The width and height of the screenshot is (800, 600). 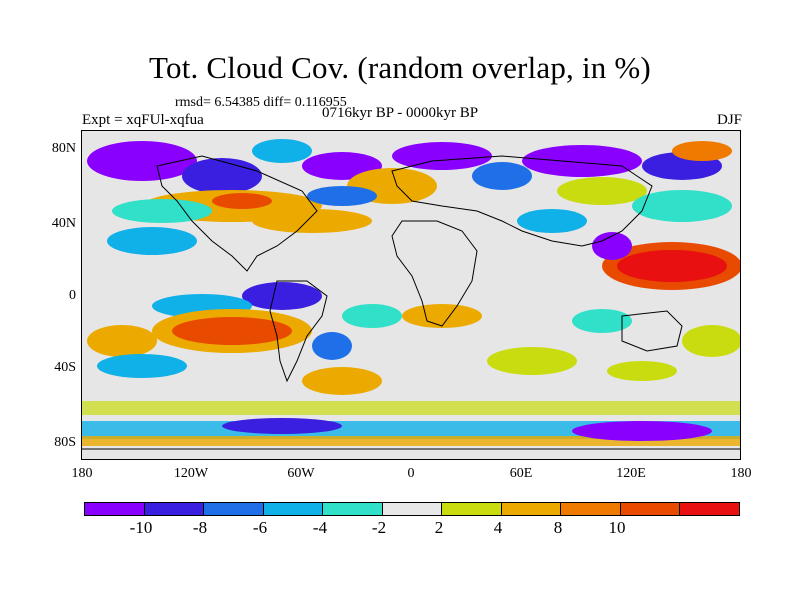 What do you see at coordinates (260, 527) in the screenshot?
I see `colorbar-label: -6` at bounding box center [260, 527].